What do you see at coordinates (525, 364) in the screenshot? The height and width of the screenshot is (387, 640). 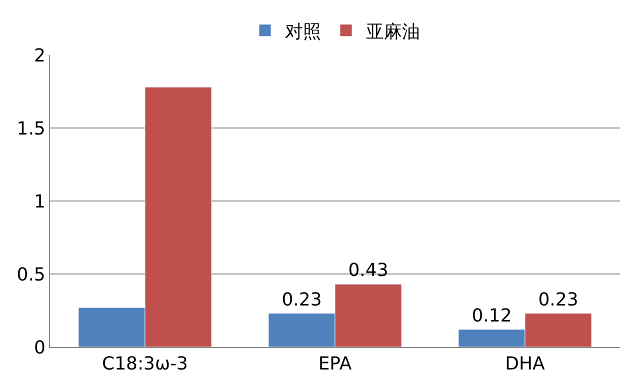 I see `x-tick-label: DHA` at bounding box center [525, 364].